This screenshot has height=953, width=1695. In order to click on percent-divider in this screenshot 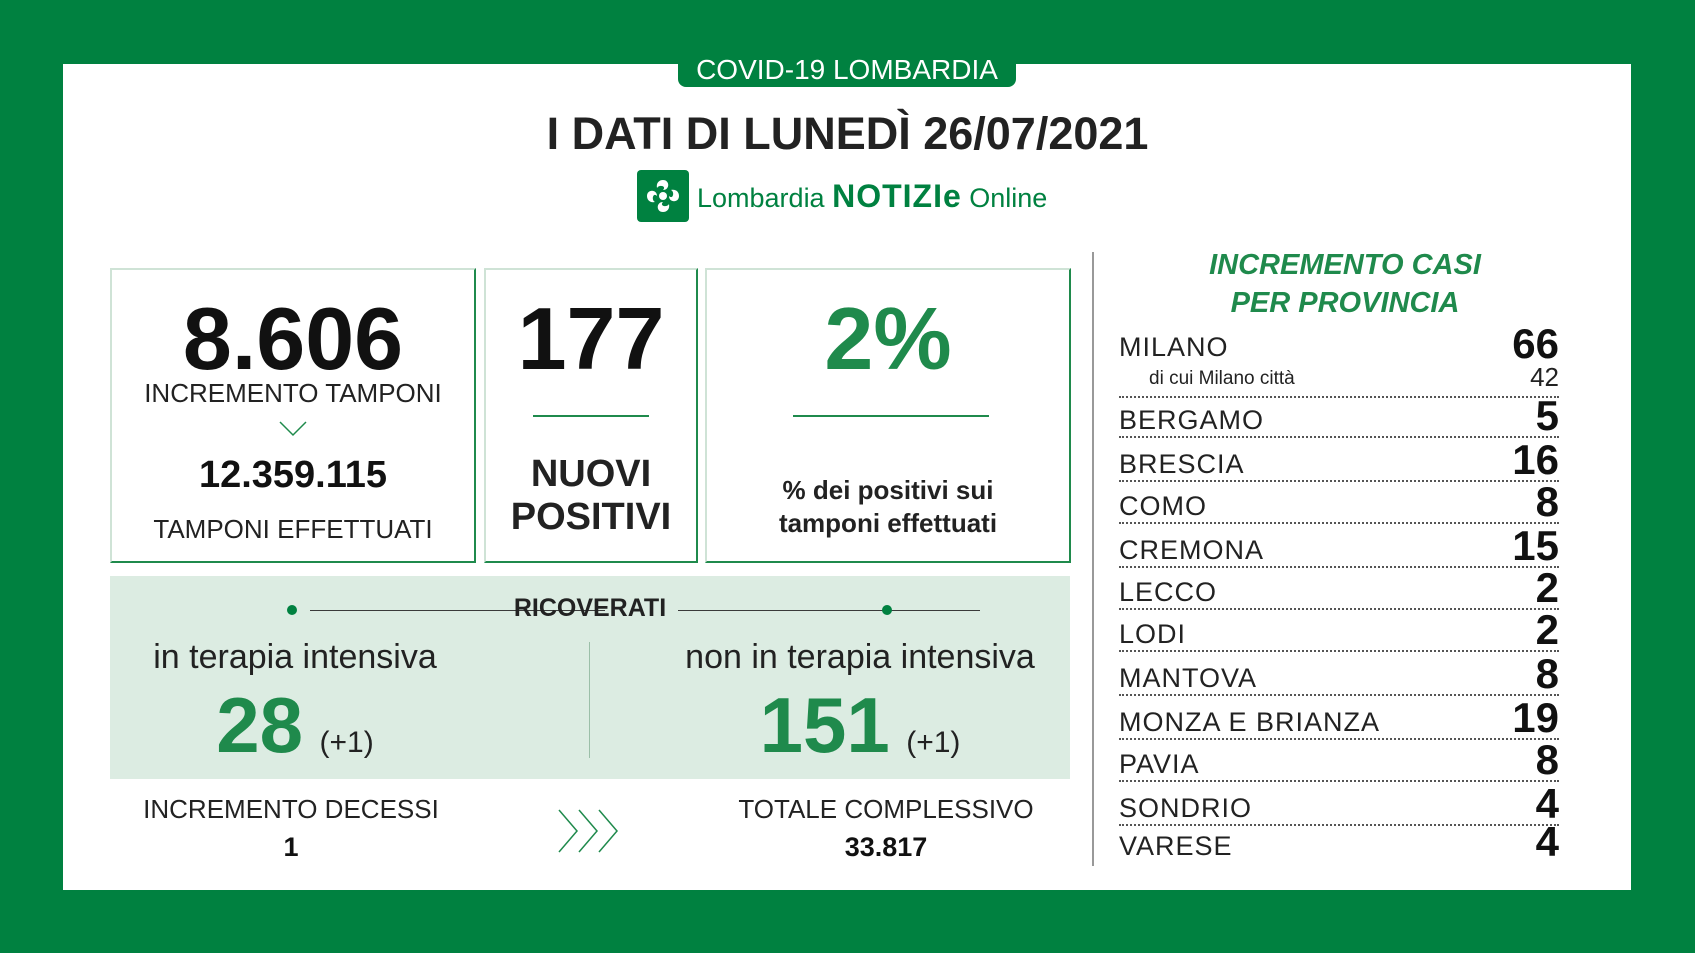, I will do `click(891, 416)`.